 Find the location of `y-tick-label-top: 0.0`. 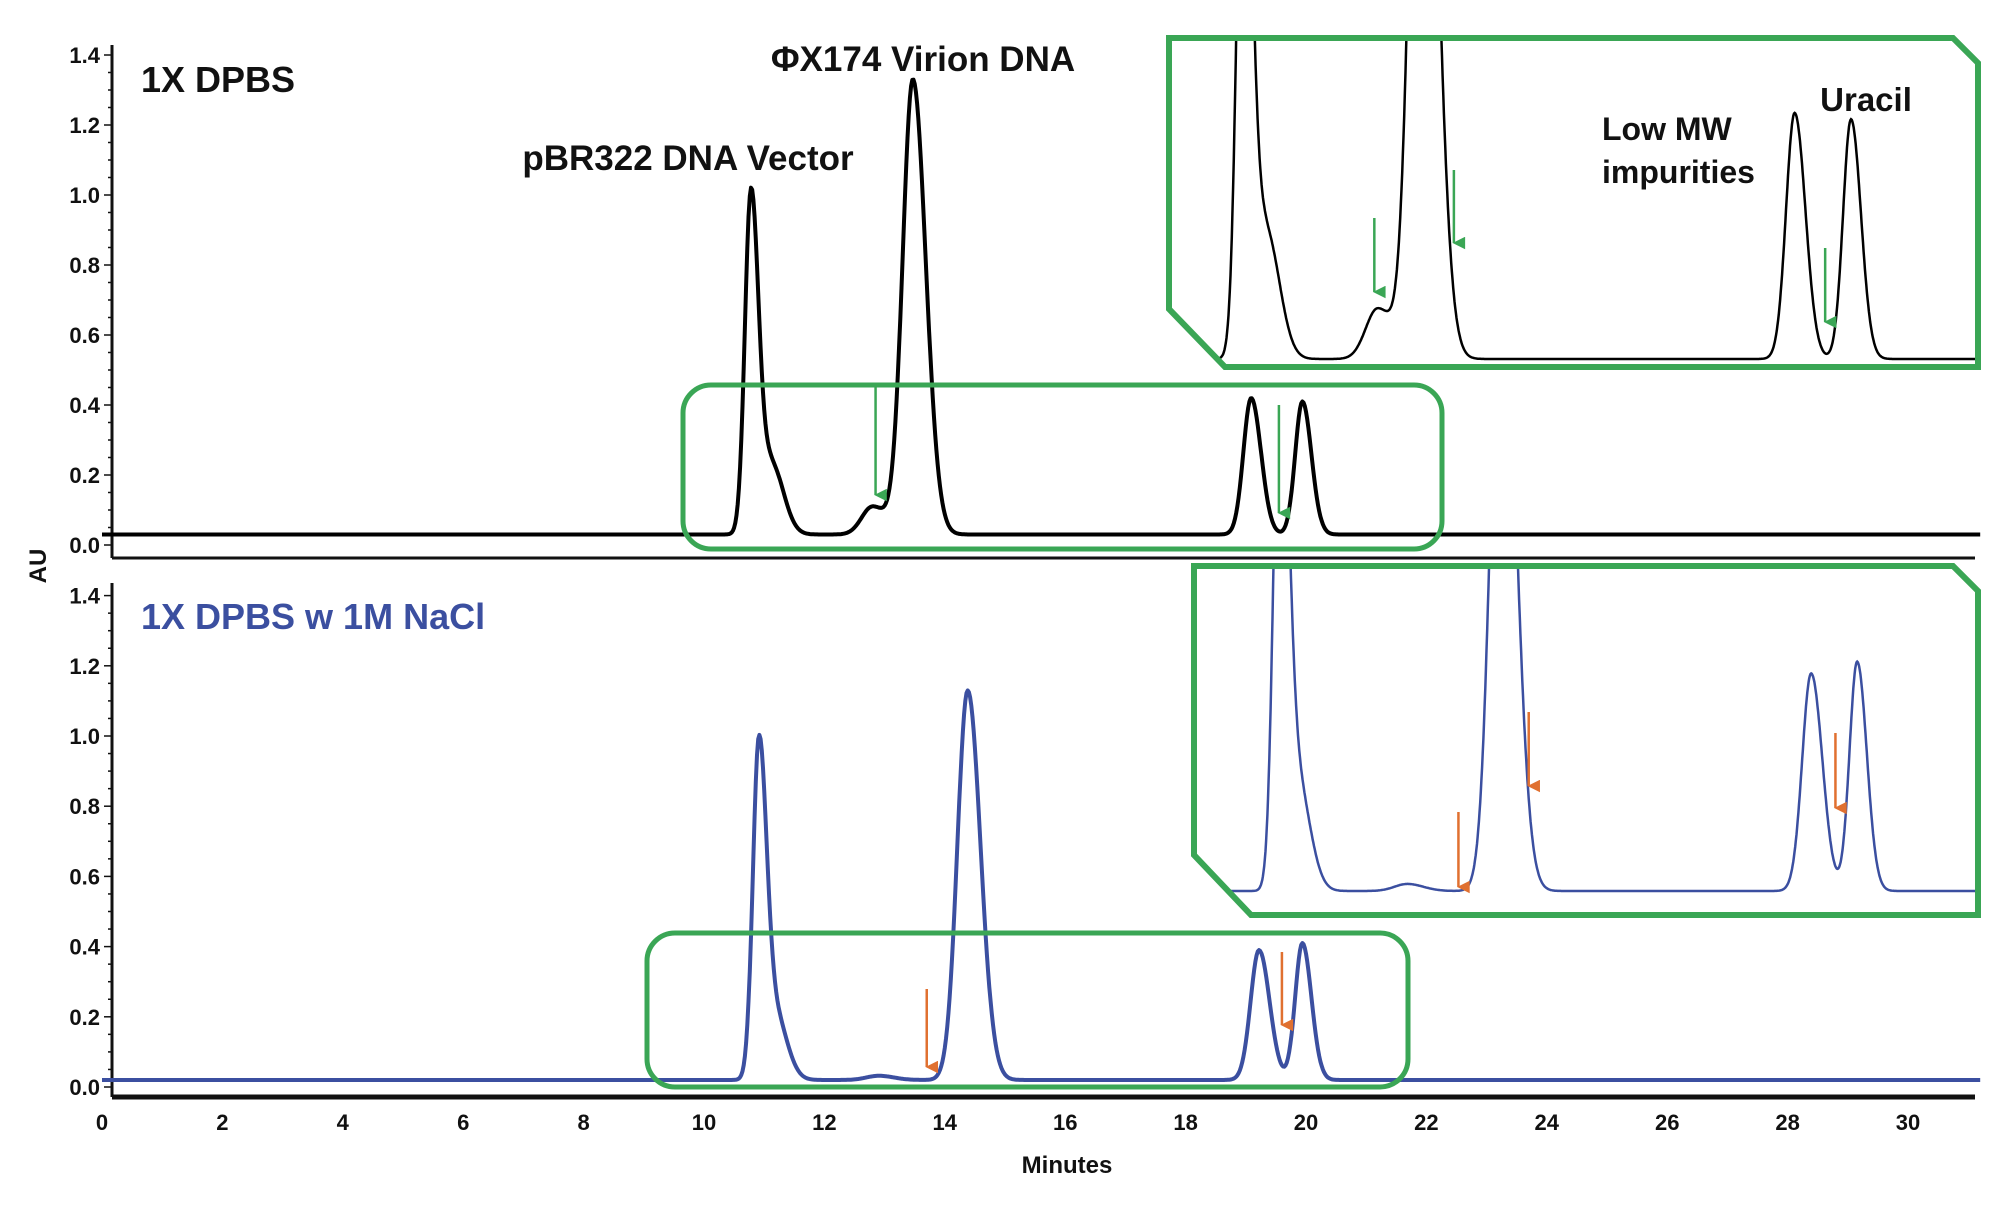

y-tick-label-top: 0.0 is located at coordinates (84, 545).